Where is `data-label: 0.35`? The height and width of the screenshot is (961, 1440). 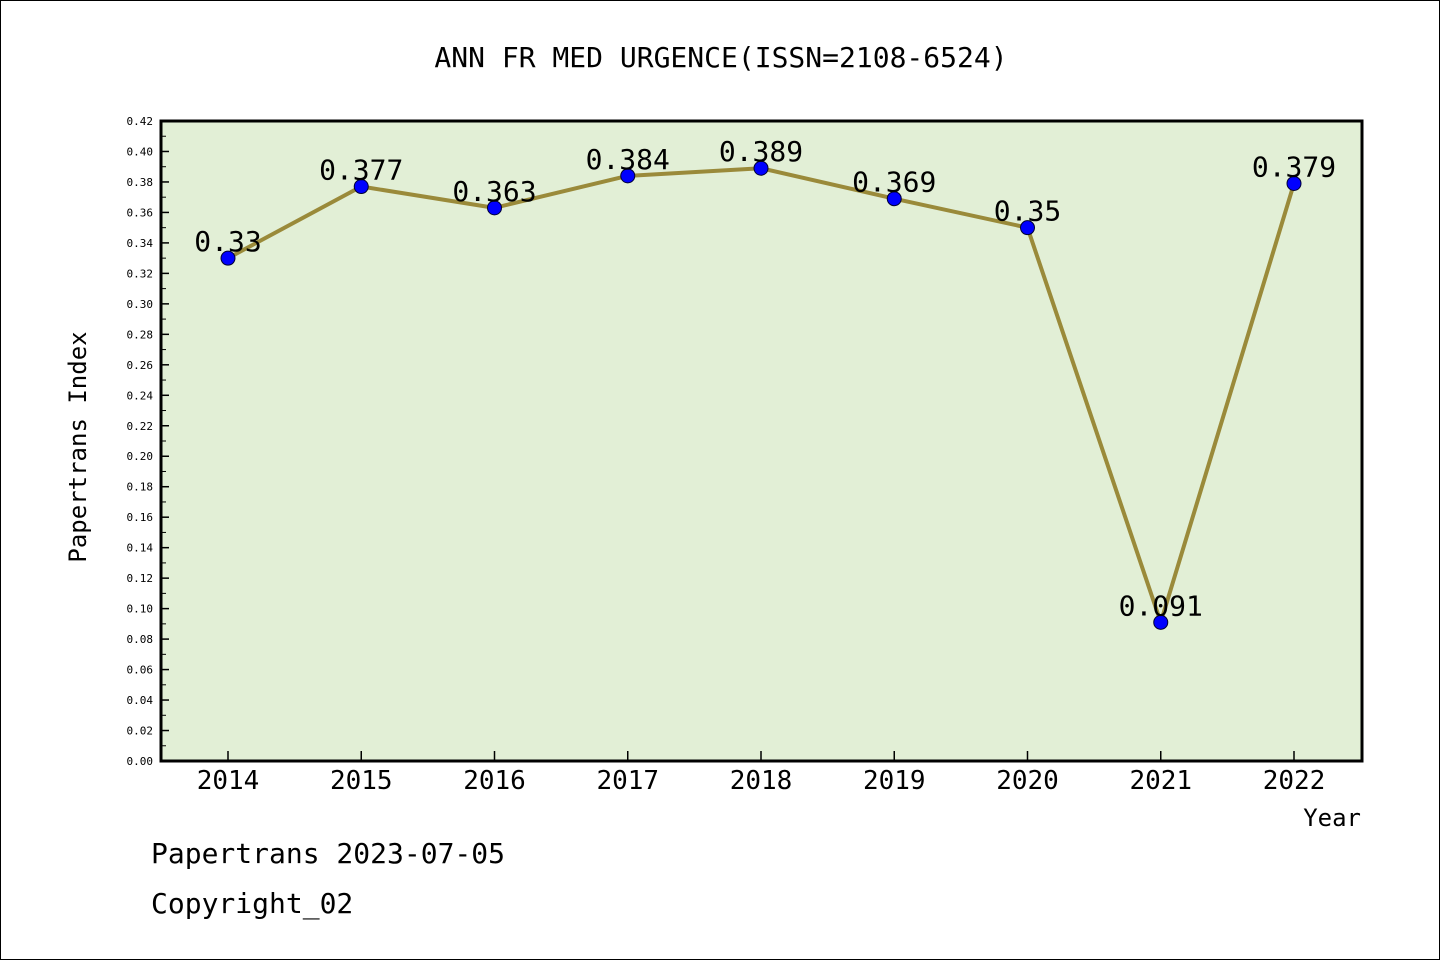 data-label: 0.35 is located at coordinates (1027, 211).